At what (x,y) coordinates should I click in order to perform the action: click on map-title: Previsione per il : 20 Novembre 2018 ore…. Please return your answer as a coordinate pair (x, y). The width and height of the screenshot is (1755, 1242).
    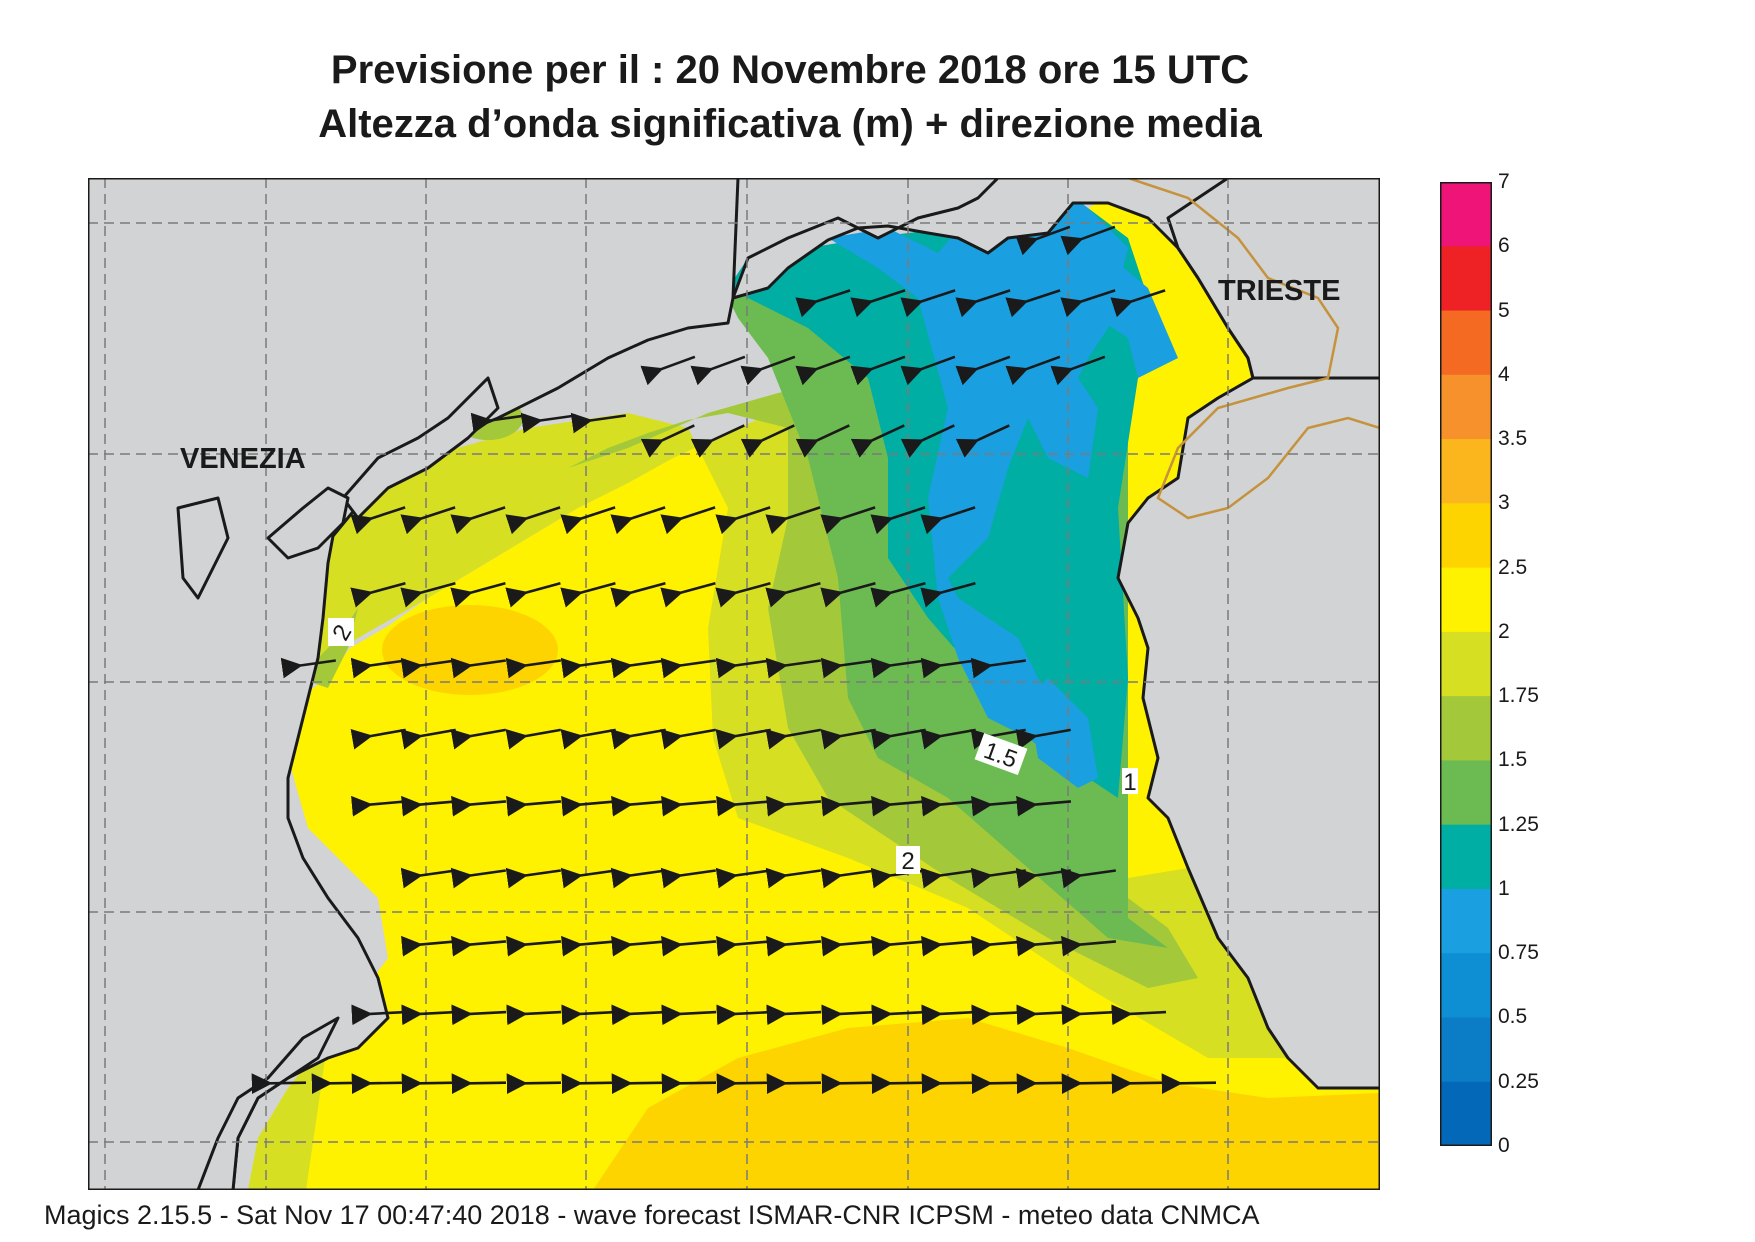
    Looking at the image, I should click on (790, 70).